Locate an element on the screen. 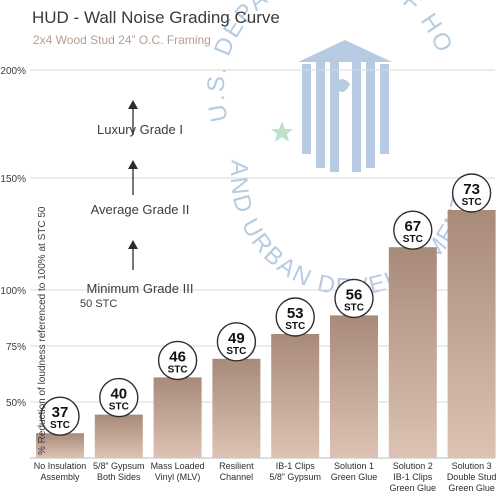  bar-value-label: 46 is located at coordinates (177, 356).